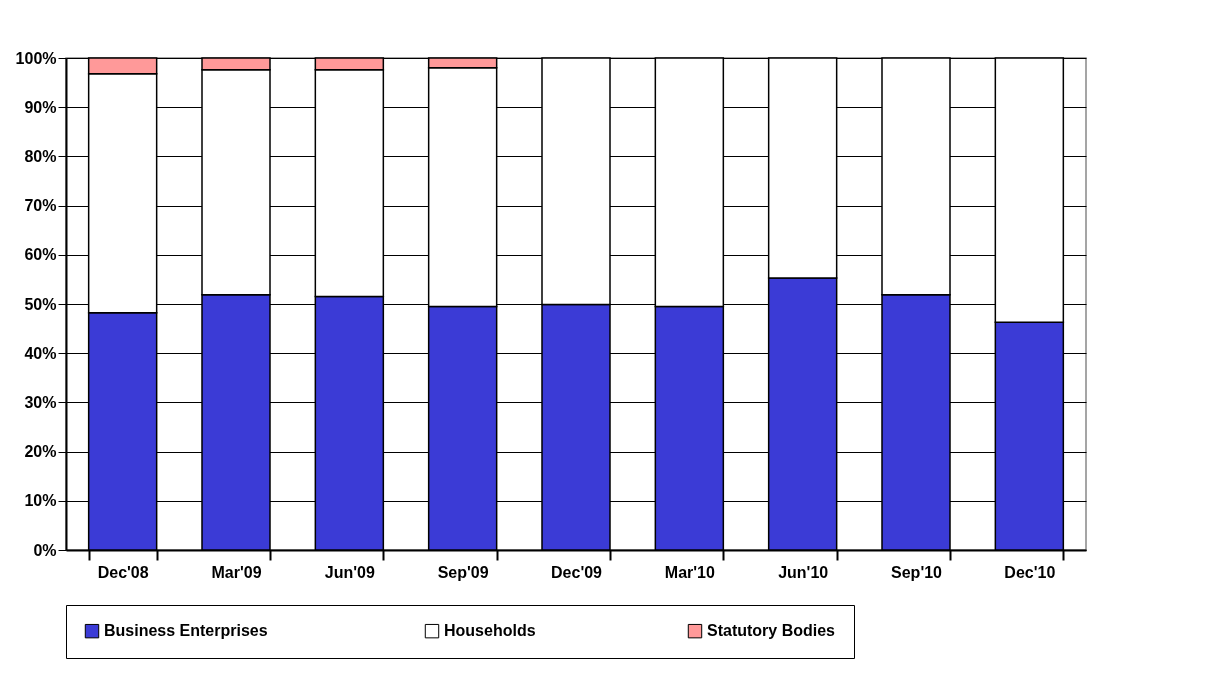  What do you see at coordinates (40, 107) in the screenshot?
I see `y-tick-label: 90%` at bounding box center [40, 107].